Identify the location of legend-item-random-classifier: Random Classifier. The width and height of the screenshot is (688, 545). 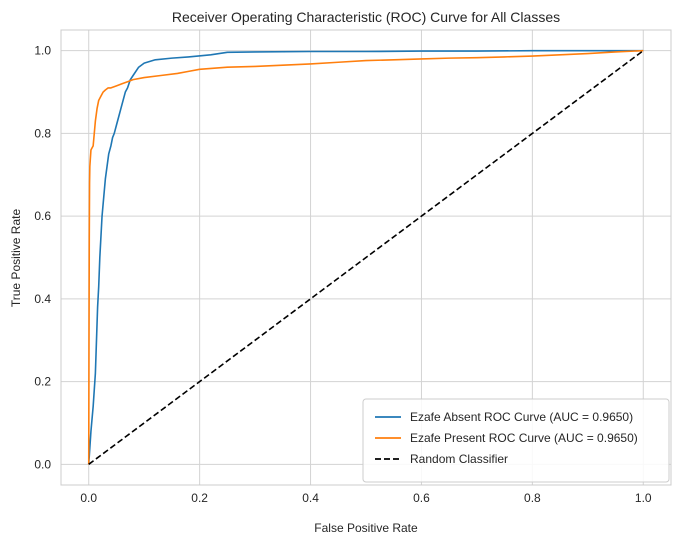
(441, 459).